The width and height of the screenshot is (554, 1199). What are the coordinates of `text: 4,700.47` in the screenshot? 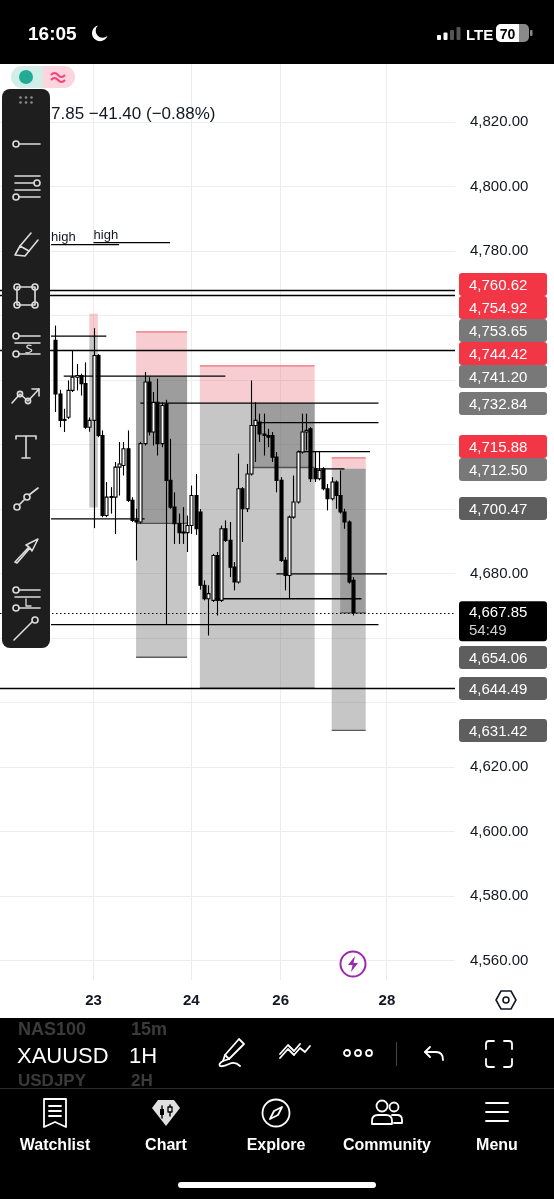 It's located at (503, 508).